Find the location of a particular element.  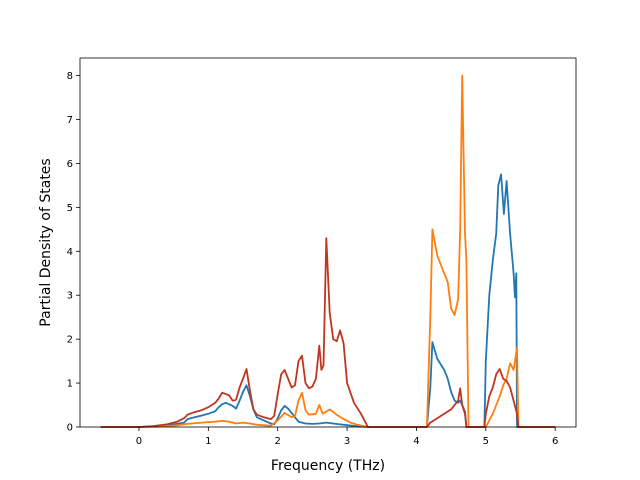

y-tick-label: 2 is located at coordinates (70, 340).